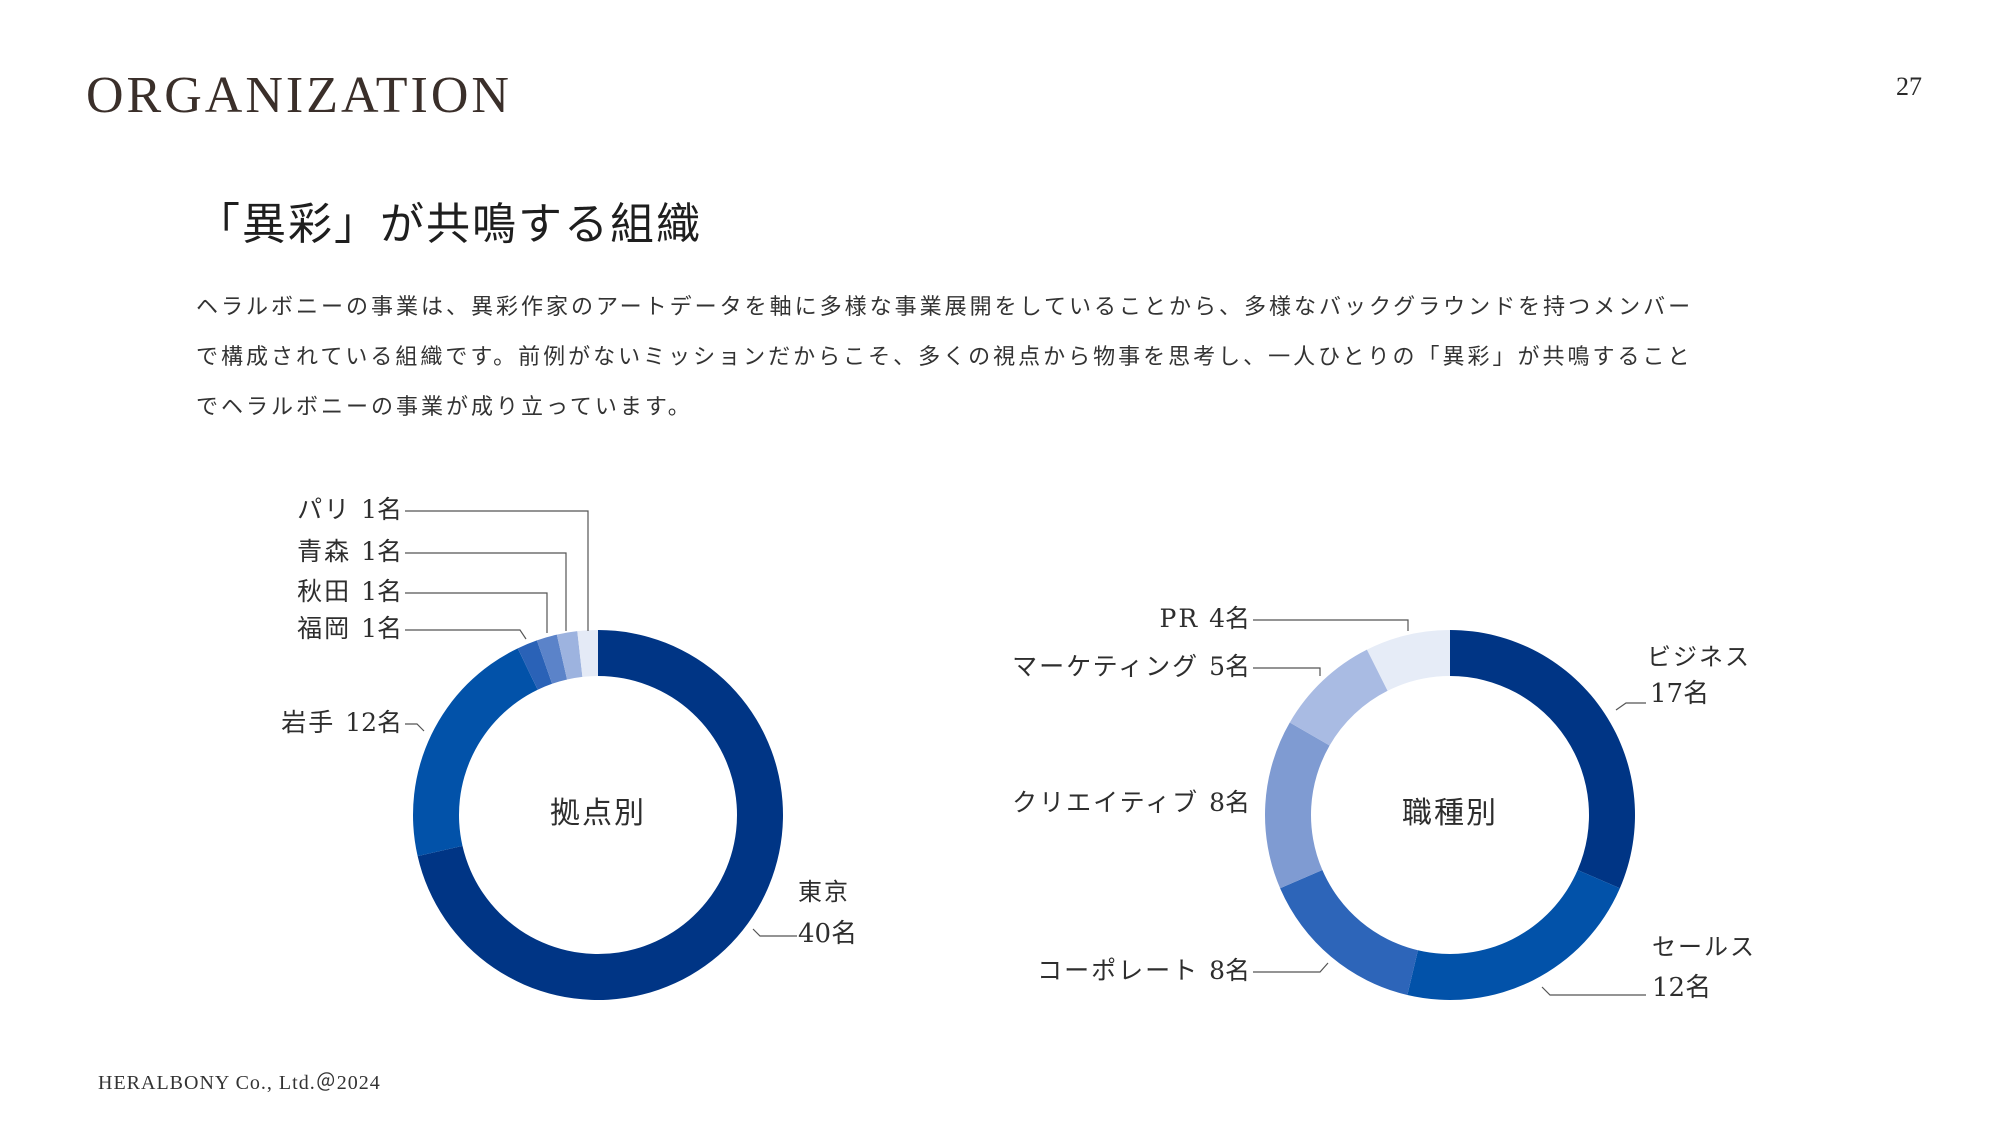 Image resolution: width=2000 pixels, height=1125 pixels. I want to click on slice-label: 青森 1名, so click(349, 551).